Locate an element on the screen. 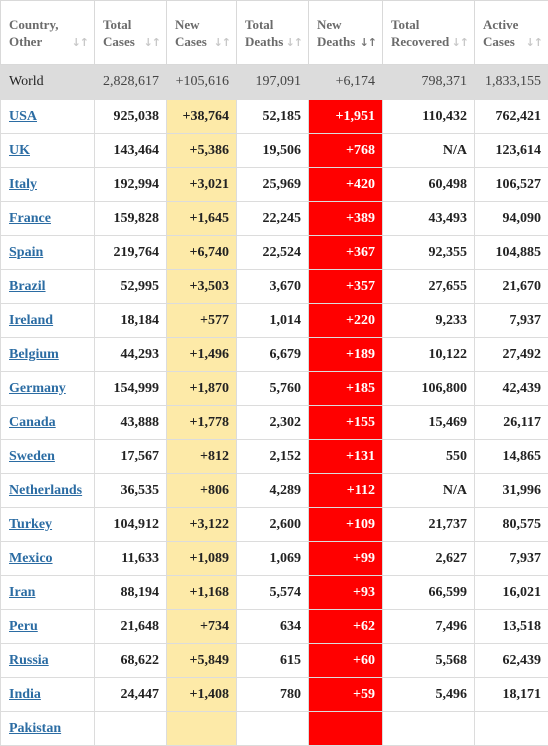 This screenshot has height=746, width=548. cell-total-recovered: 110,432 is located at coordinates (429, 117).